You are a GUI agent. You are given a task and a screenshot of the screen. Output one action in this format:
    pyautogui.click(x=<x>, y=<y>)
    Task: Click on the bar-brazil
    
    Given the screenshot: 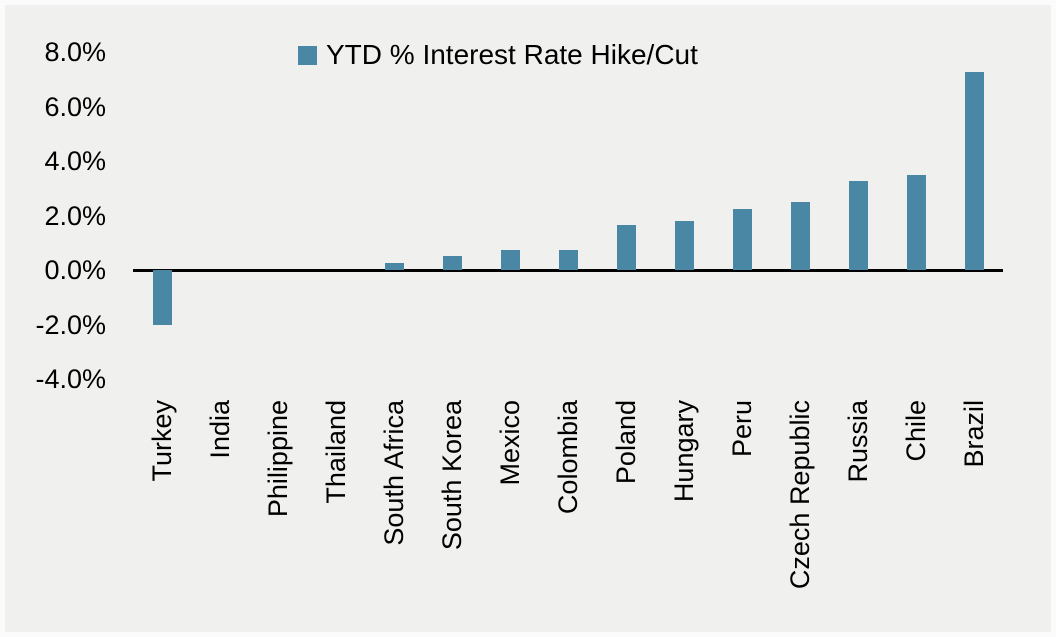 What is the action you would take?
    pyautogui.click(x=974, y=171)
    